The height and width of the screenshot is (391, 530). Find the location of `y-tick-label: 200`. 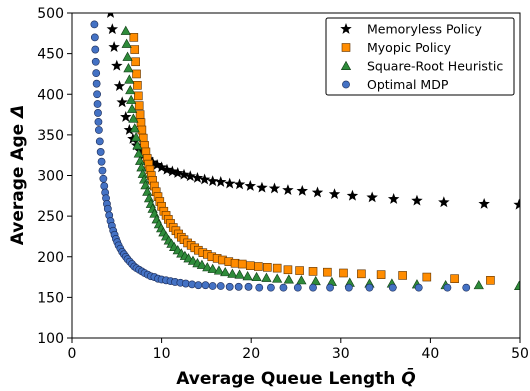

y-tick-label: 200 is located at coordinates (50, 258).